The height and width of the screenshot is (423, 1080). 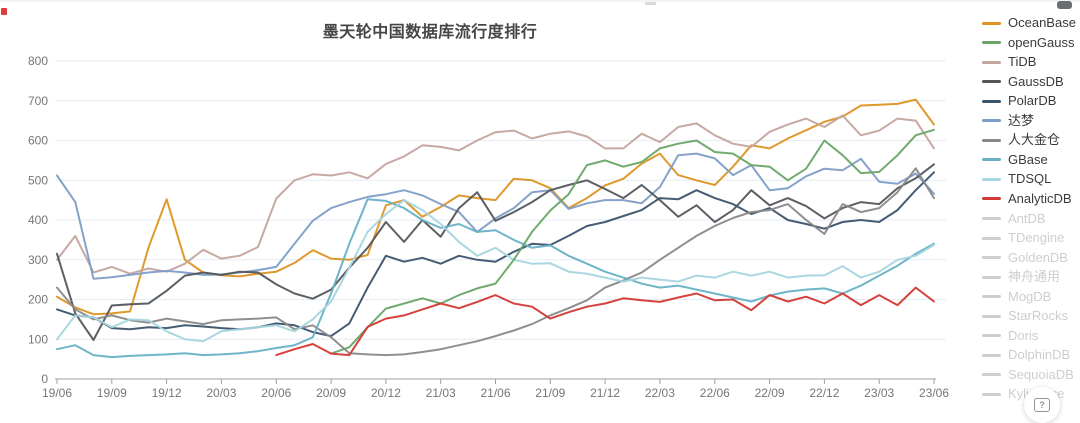 I want to click on x-tick-label: 23/03, so click(x=879, y=393).